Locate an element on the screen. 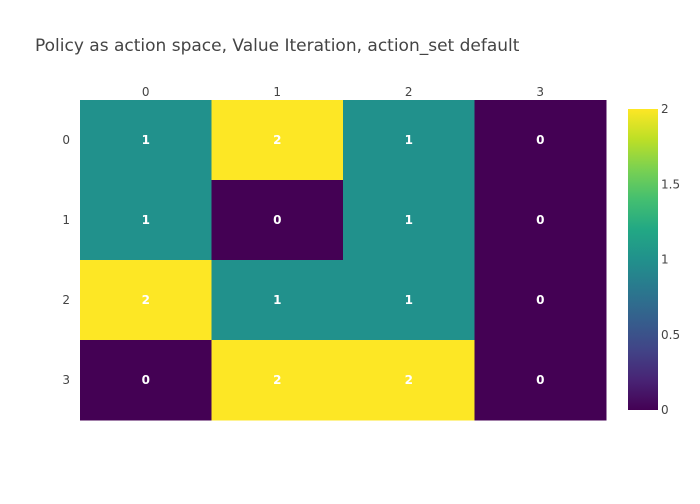 The image size is (700, 504). x-tick-label: 0 is located at coordinates (146, 92).